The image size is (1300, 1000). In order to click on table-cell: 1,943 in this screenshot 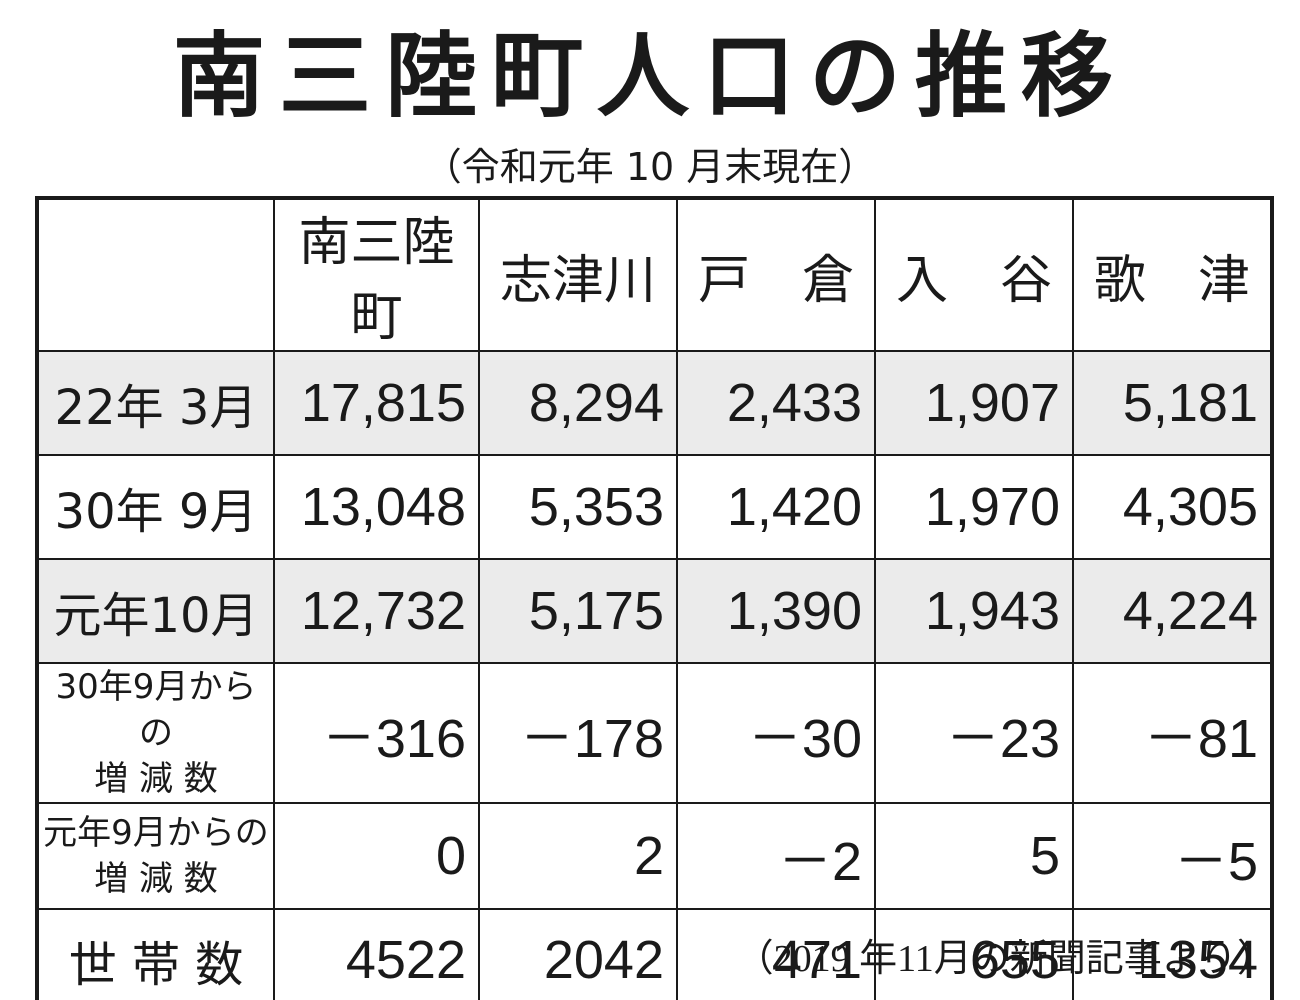, I will do `click(974, 611)`.